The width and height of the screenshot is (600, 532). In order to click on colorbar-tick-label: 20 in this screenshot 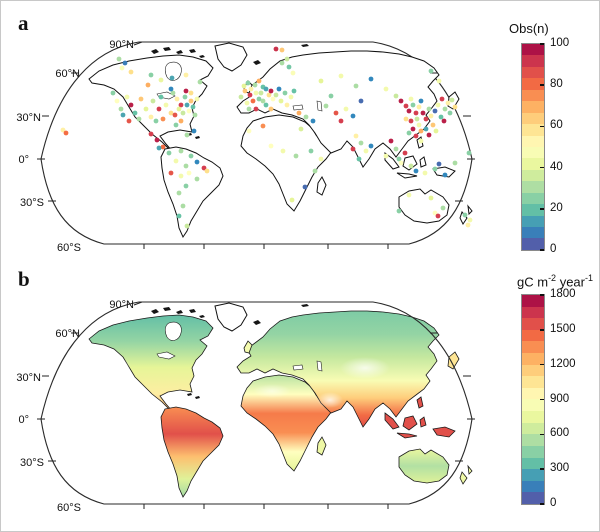, I will do `click(556, 207)`.